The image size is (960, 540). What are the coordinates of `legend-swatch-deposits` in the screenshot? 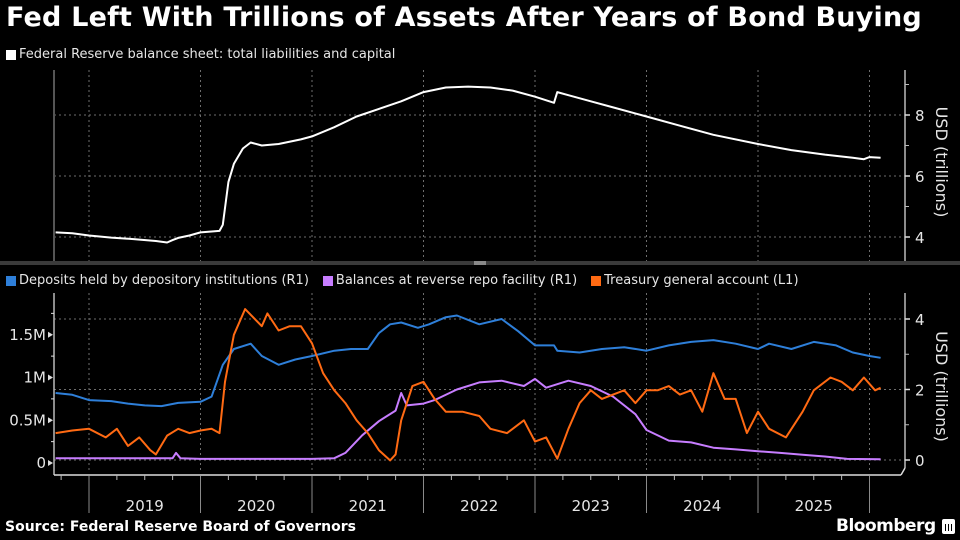 It's located at (11, 280).